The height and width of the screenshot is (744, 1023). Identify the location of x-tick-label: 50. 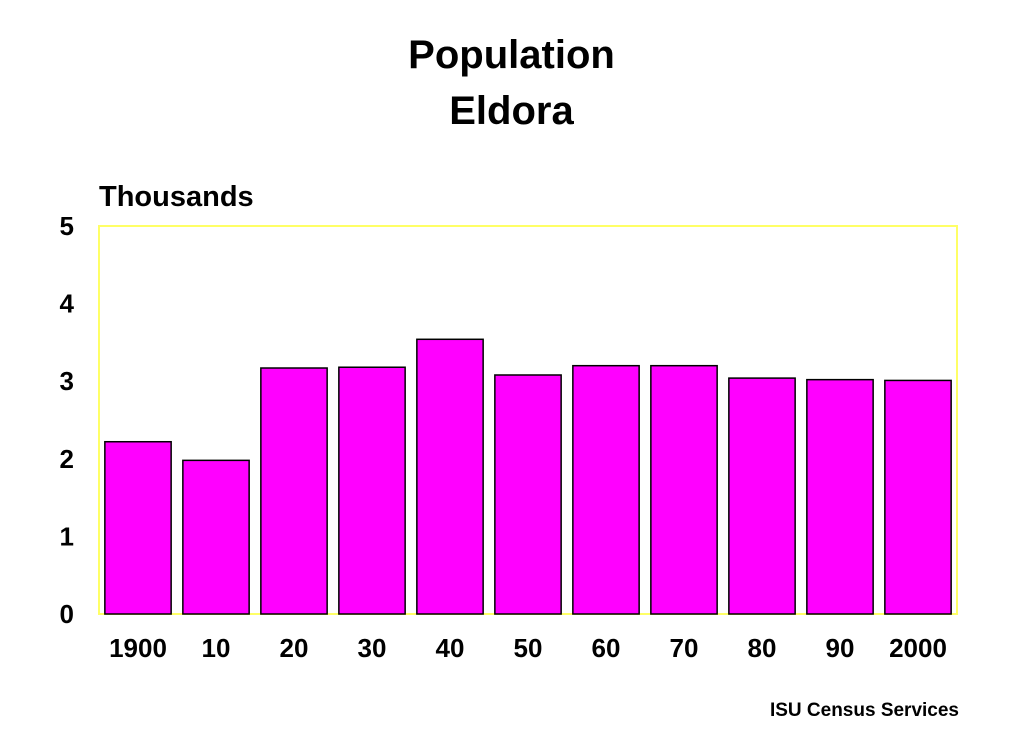
(528, 648).